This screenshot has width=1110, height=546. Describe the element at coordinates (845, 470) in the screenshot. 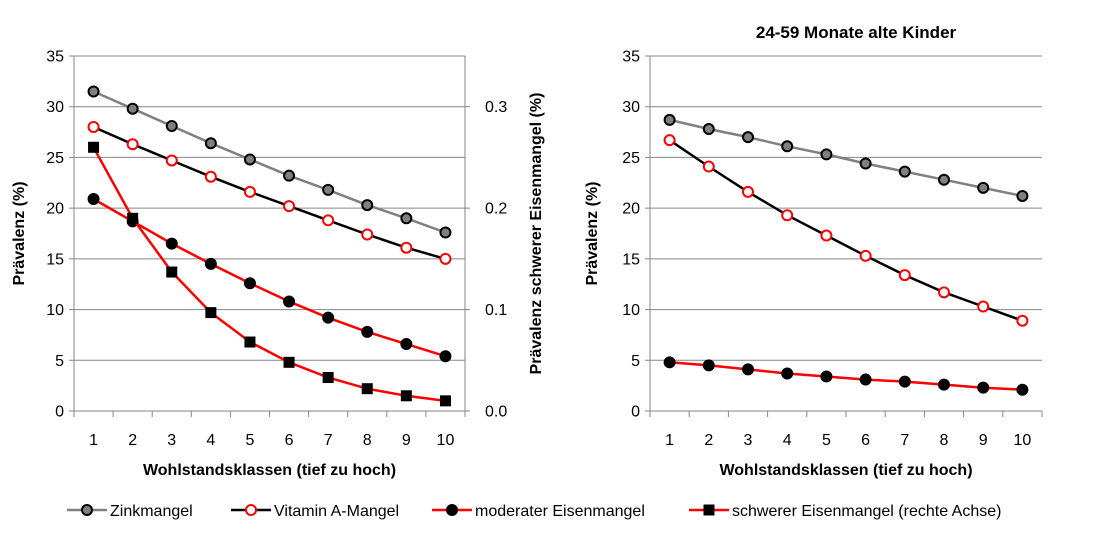

I see `x-axis-label: Wohlstandsklassen (tief zu hoch)` at that location.